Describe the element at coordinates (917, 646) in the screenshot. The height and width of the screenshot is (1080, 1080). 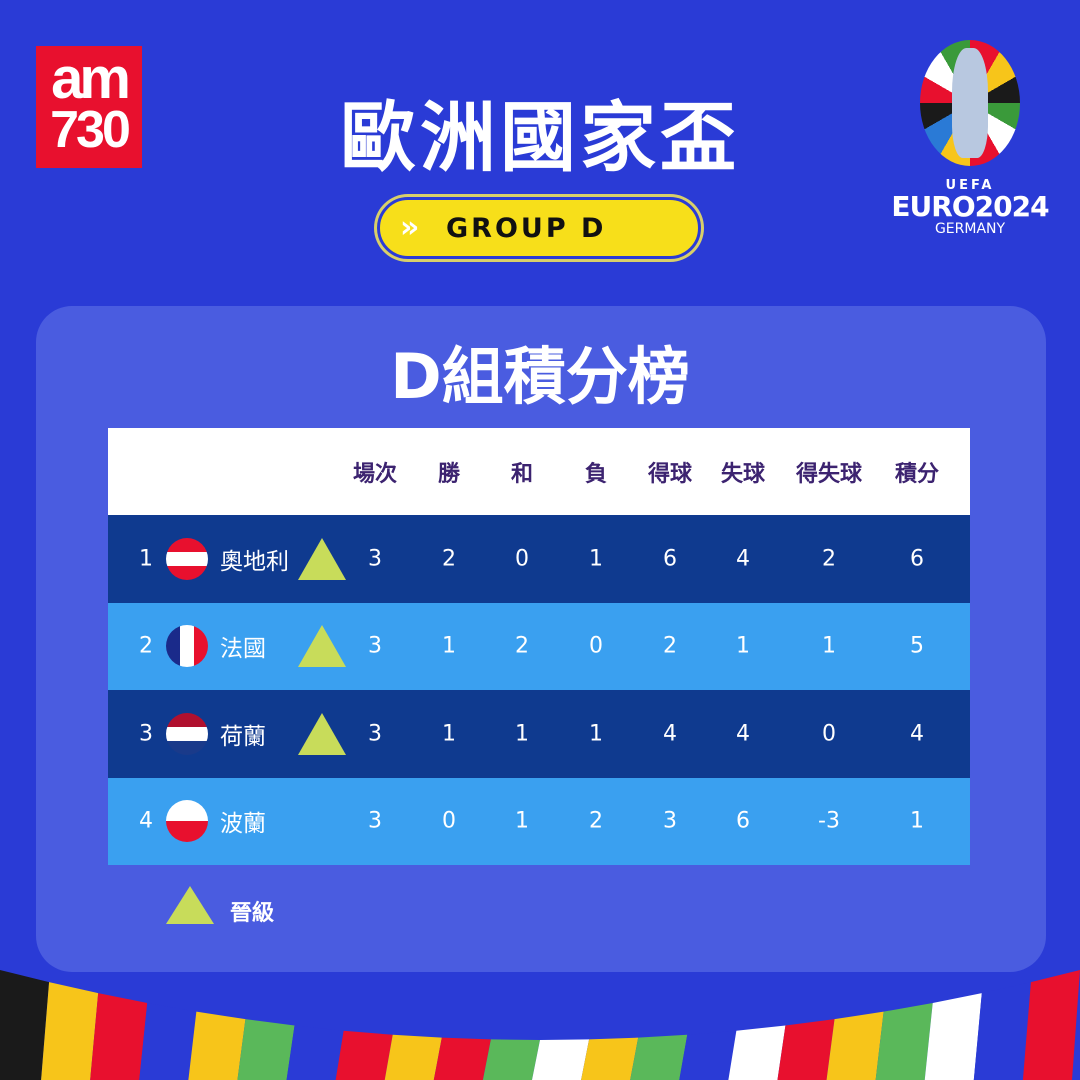
I see `stat-cell: 5` at that location.